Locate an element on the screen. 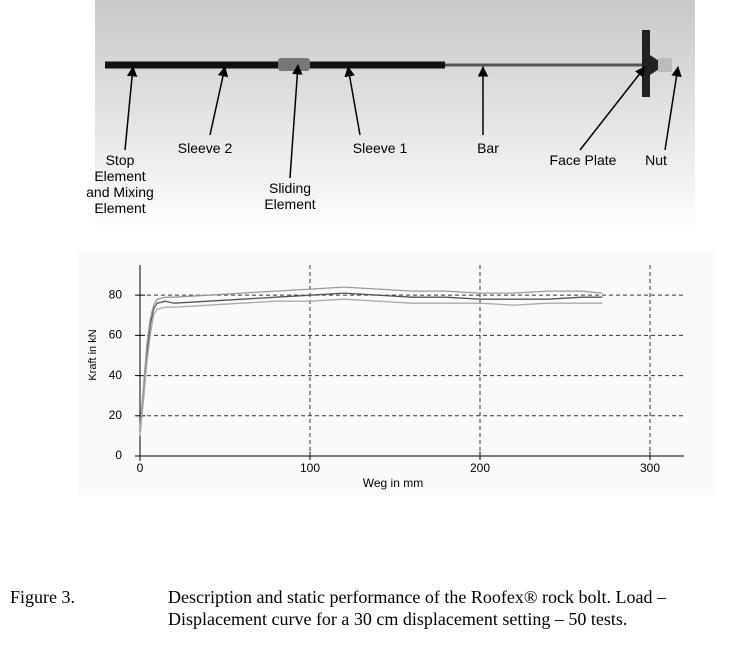 The image size is (754, 648). x-tick-label: 0 is located at coordinates (140, 468).